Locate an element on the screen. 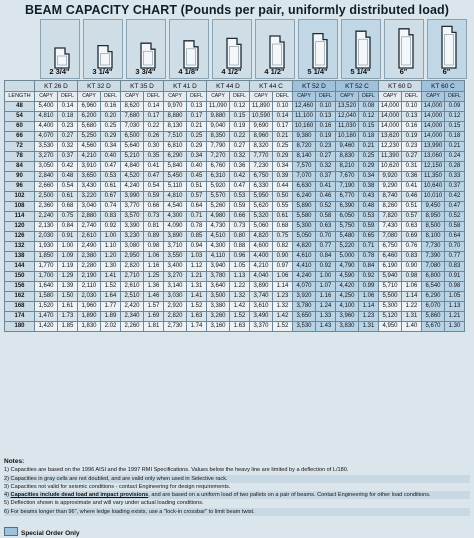  length-cell: 156 is located at coordinates (19, 286).